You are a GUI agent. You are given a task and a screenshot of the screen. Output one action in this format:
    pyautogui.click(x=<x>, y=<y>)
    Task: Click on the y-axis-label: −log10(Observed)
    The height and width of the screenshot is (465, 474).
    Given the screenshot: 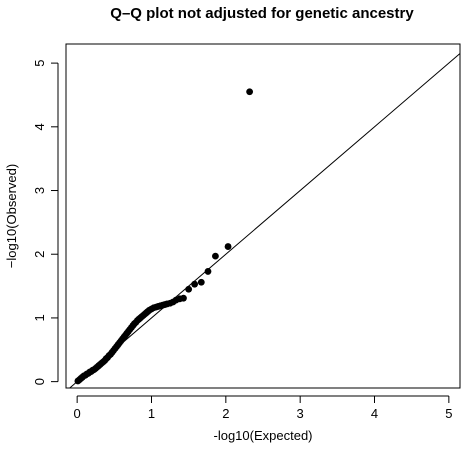 What is the action you would take?
    pyautogui.click(x=11, y=216)
    